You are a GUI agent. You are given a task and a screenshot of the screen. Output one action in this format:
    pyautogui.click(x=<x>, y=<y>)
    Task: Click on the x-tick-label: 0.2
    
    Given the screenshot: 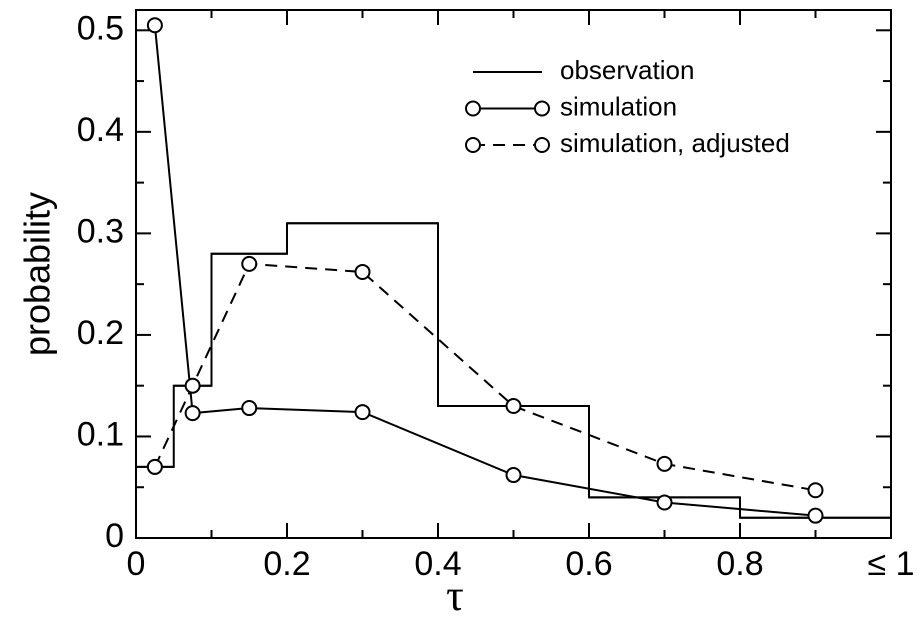 What is the action you would take?
    pyautogui.click(x=286, y=564)
    